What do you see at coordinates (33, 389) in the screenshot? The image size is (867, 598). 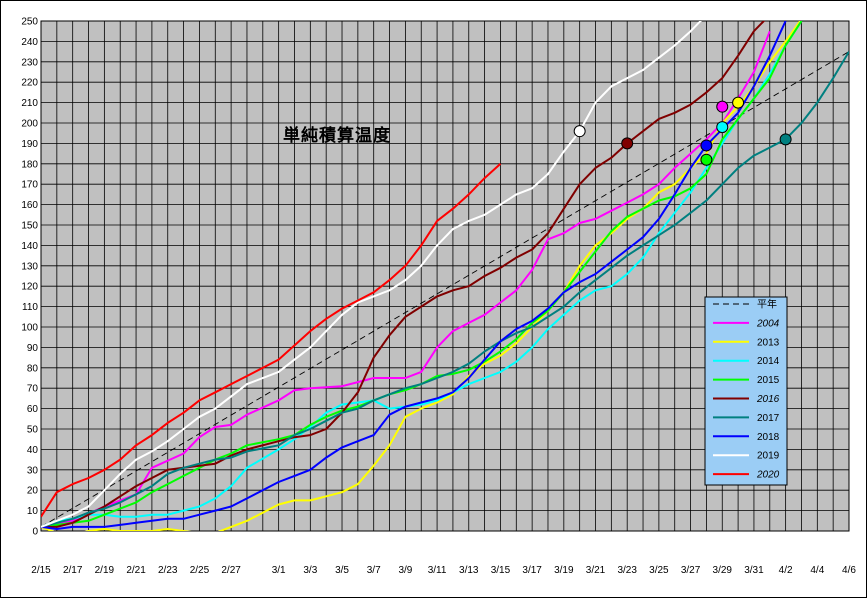 I see `y-tick-label: 70` at bounding box center [33, 389].